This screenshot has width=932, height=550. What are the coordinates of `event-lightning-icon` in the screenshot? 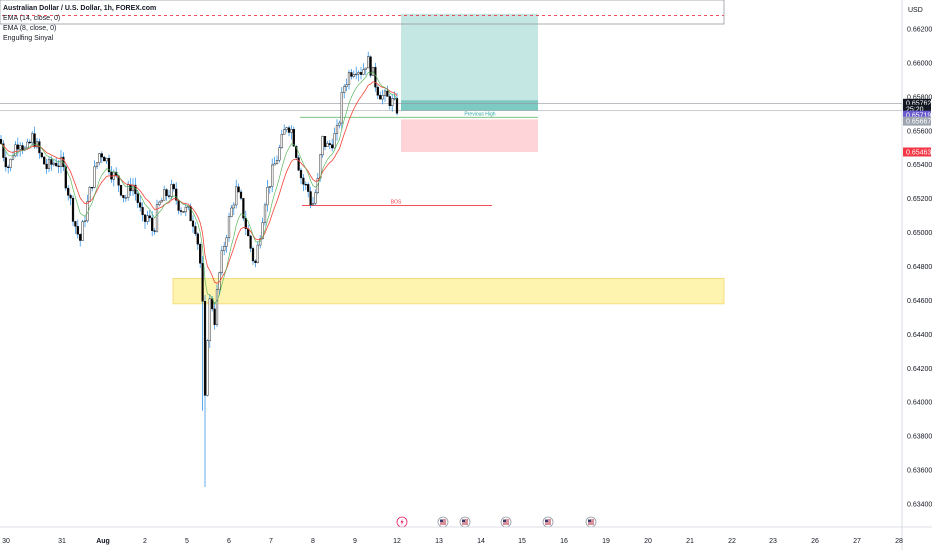 It's located at (402, 522).